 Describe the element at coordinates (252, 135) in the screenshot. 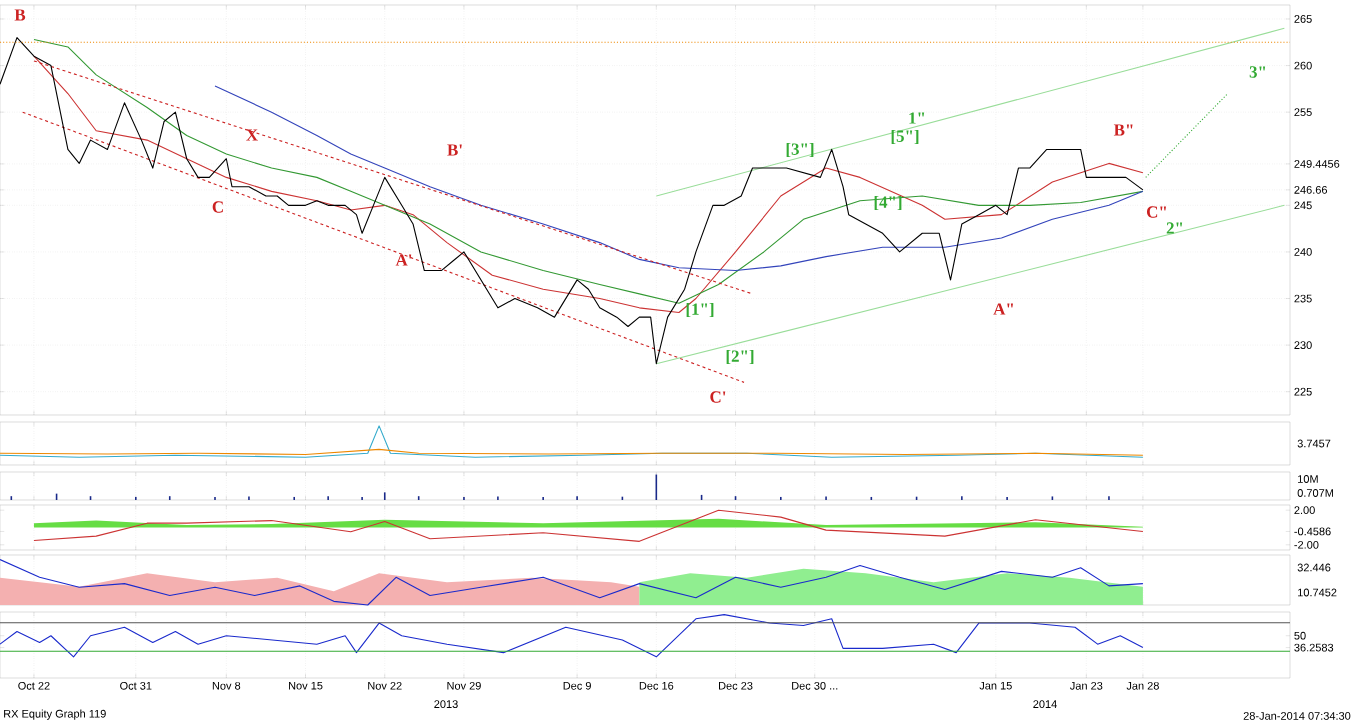

I see `annotation: X` at that location.